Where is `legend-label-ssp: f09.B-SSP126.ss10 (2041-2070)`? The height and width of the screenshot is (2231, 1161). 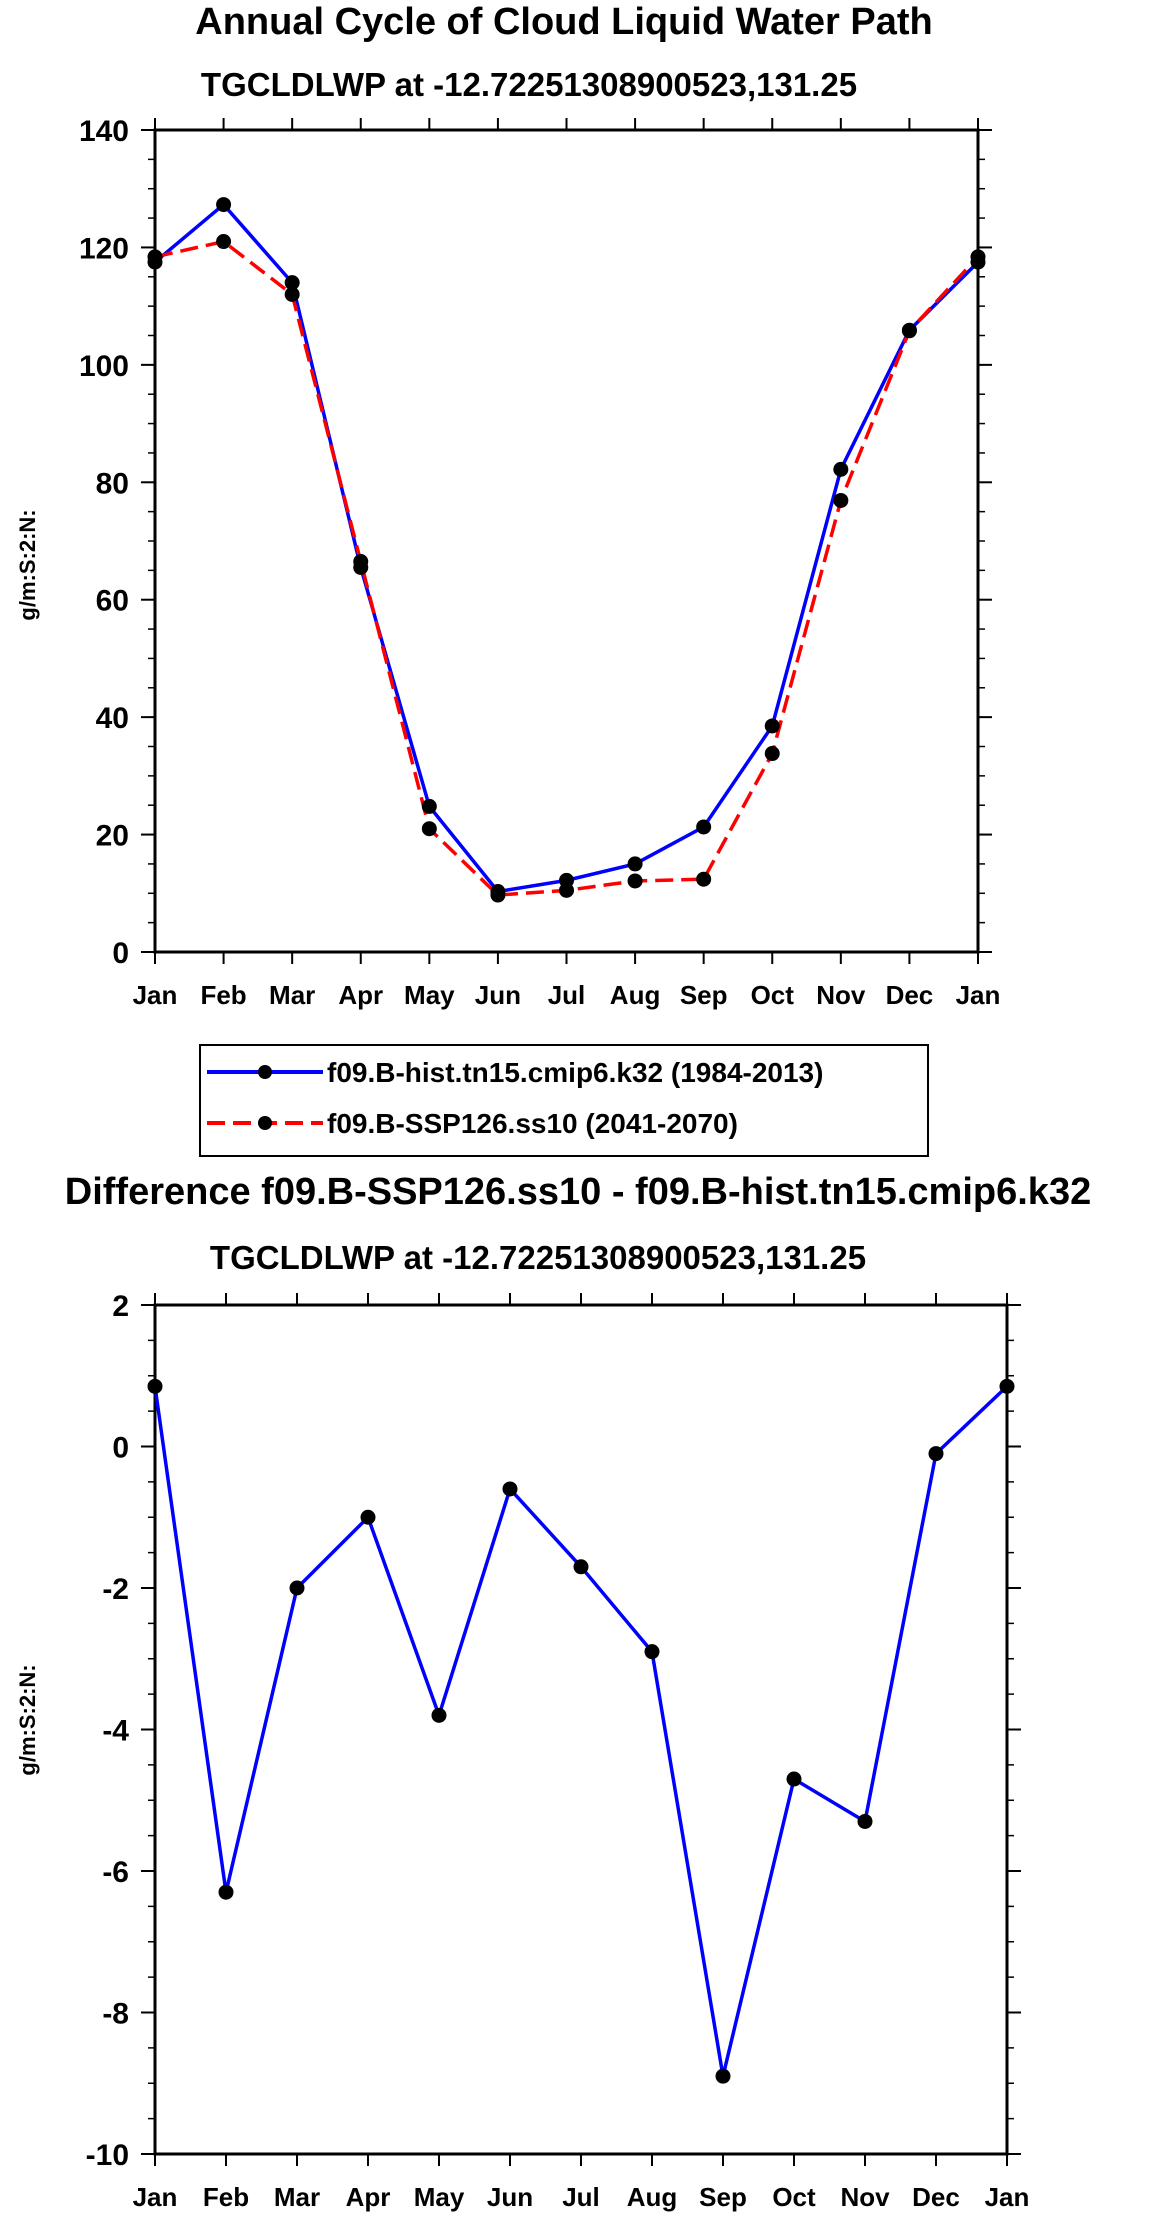 legend-label-ssp: f09.B-SSP126.ss10 (2041-2070) is located at coordinates (532, 1123).